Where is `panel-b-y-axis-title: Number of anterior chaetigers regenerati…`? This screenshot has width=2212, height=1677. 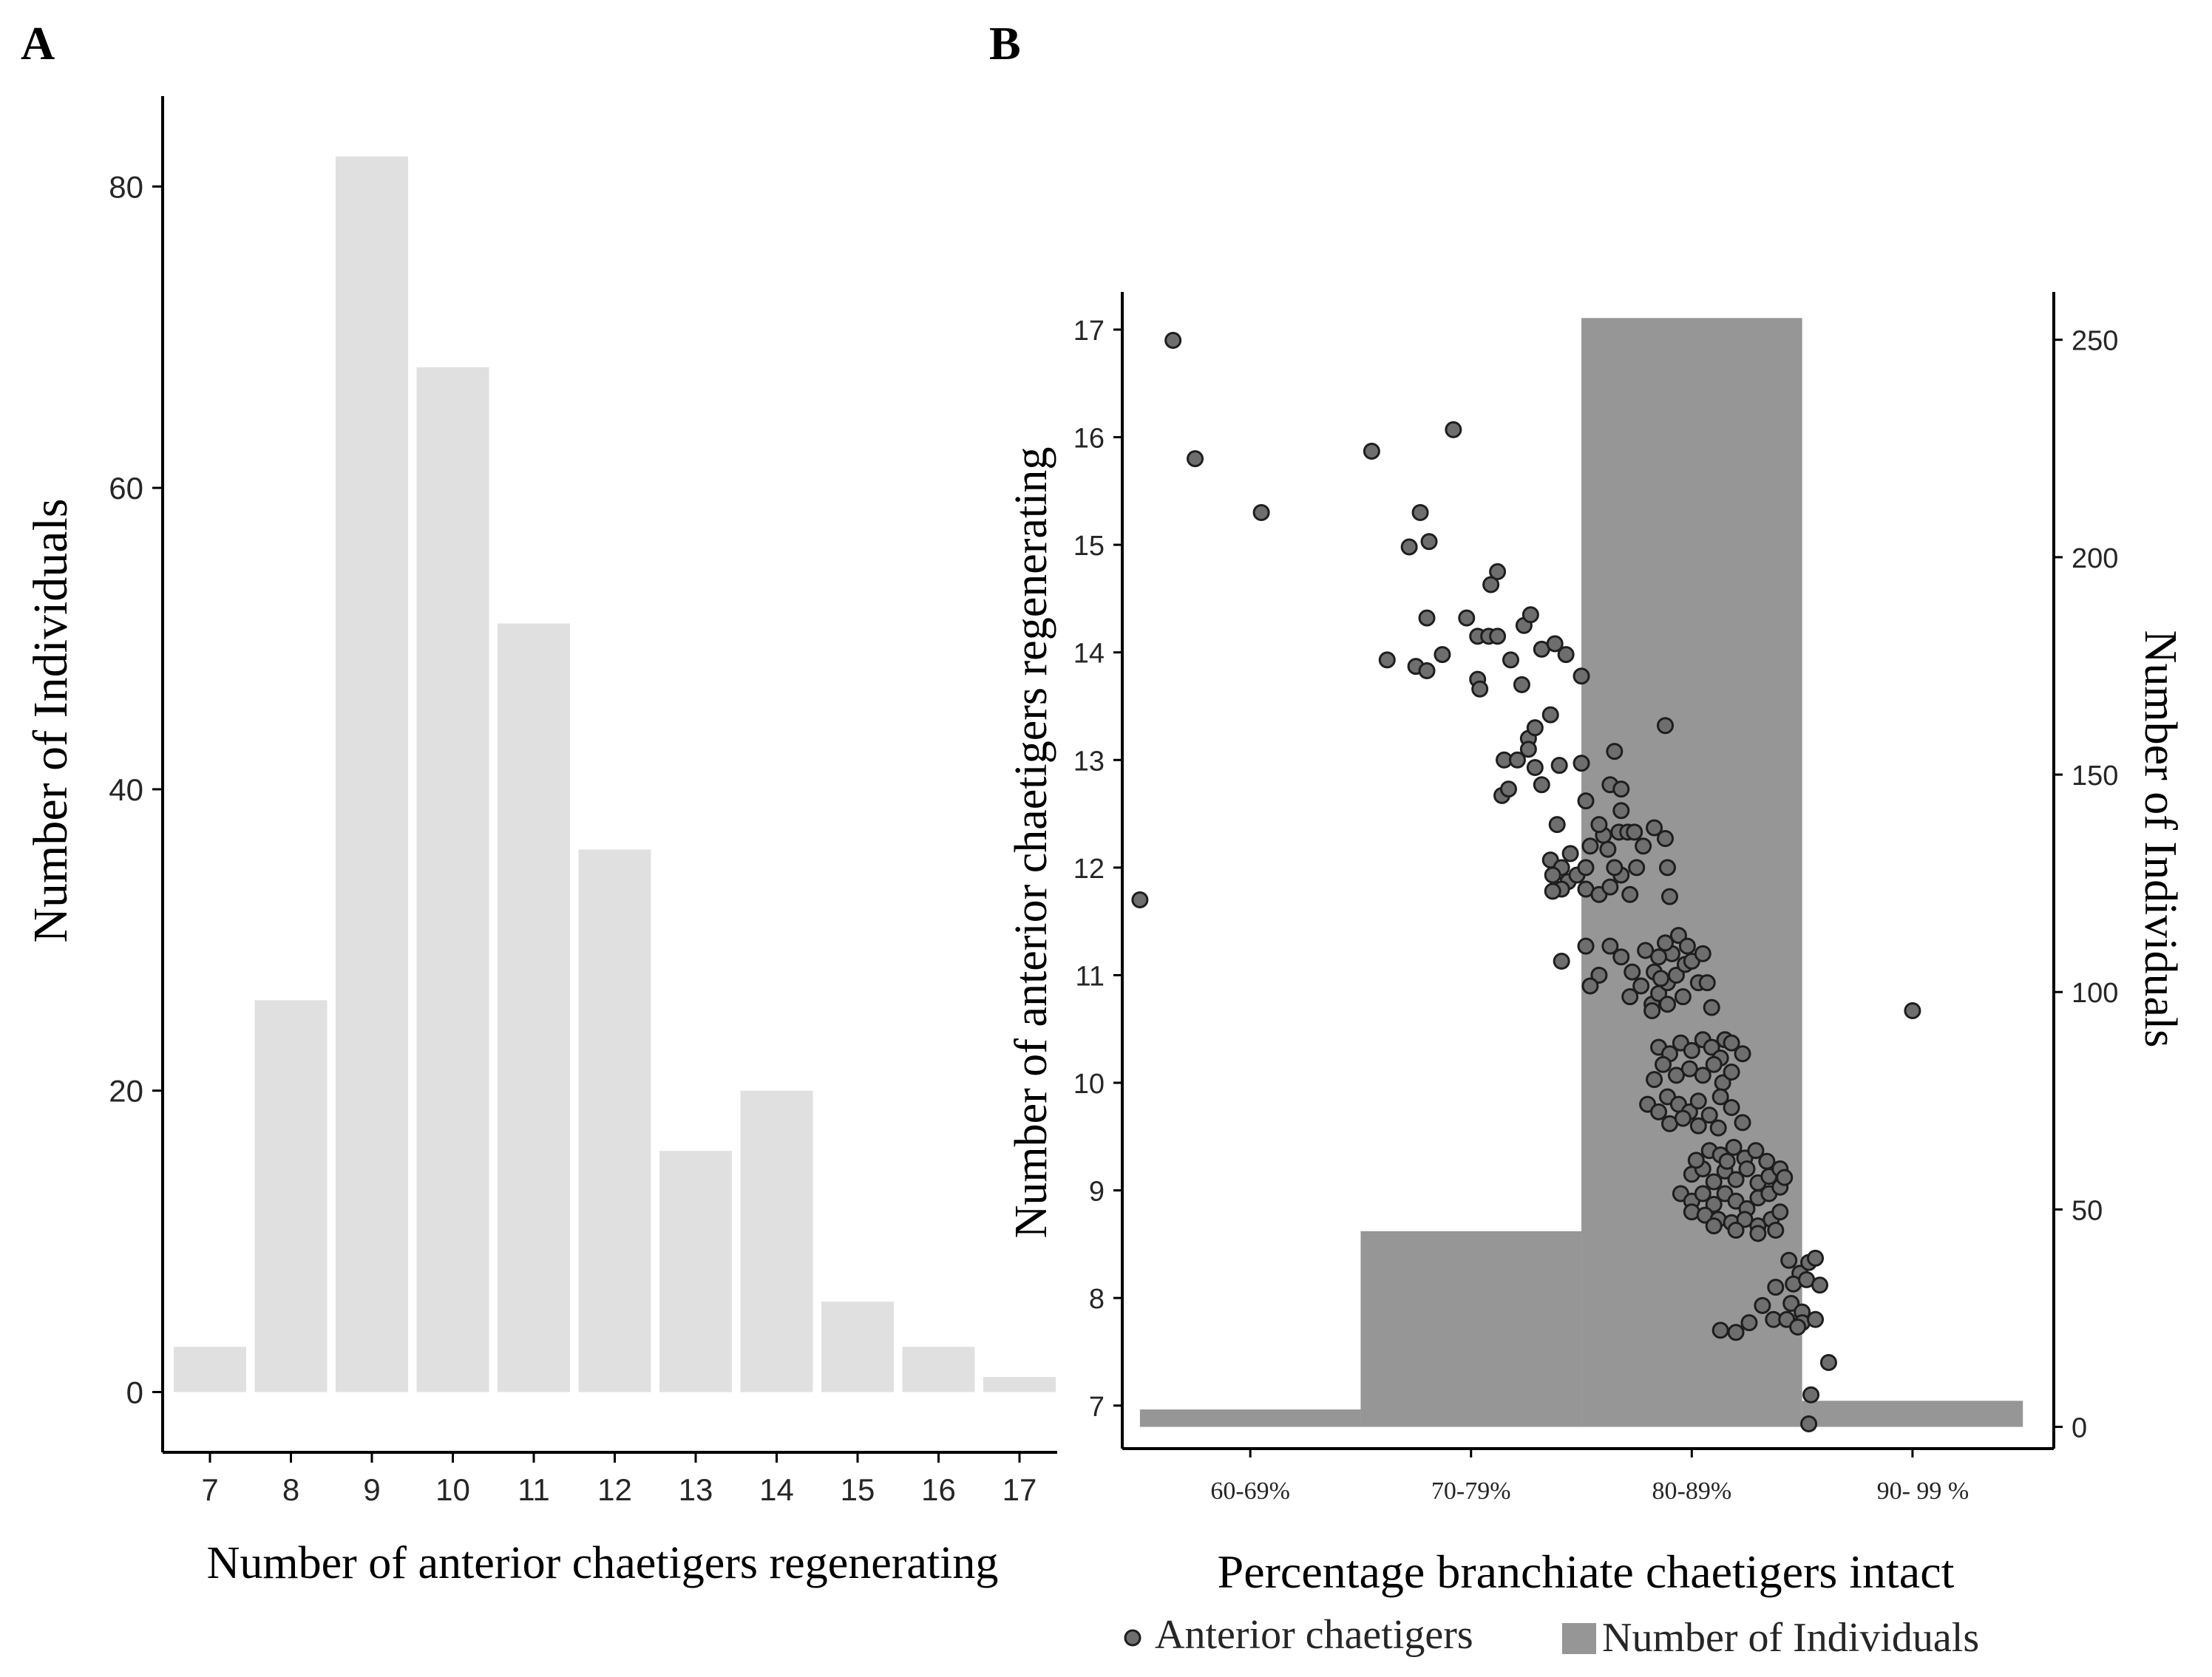
panel-b-y-axis-title: Number of anterior chaetigers regenerati… is located at coordinates (1031, 843).